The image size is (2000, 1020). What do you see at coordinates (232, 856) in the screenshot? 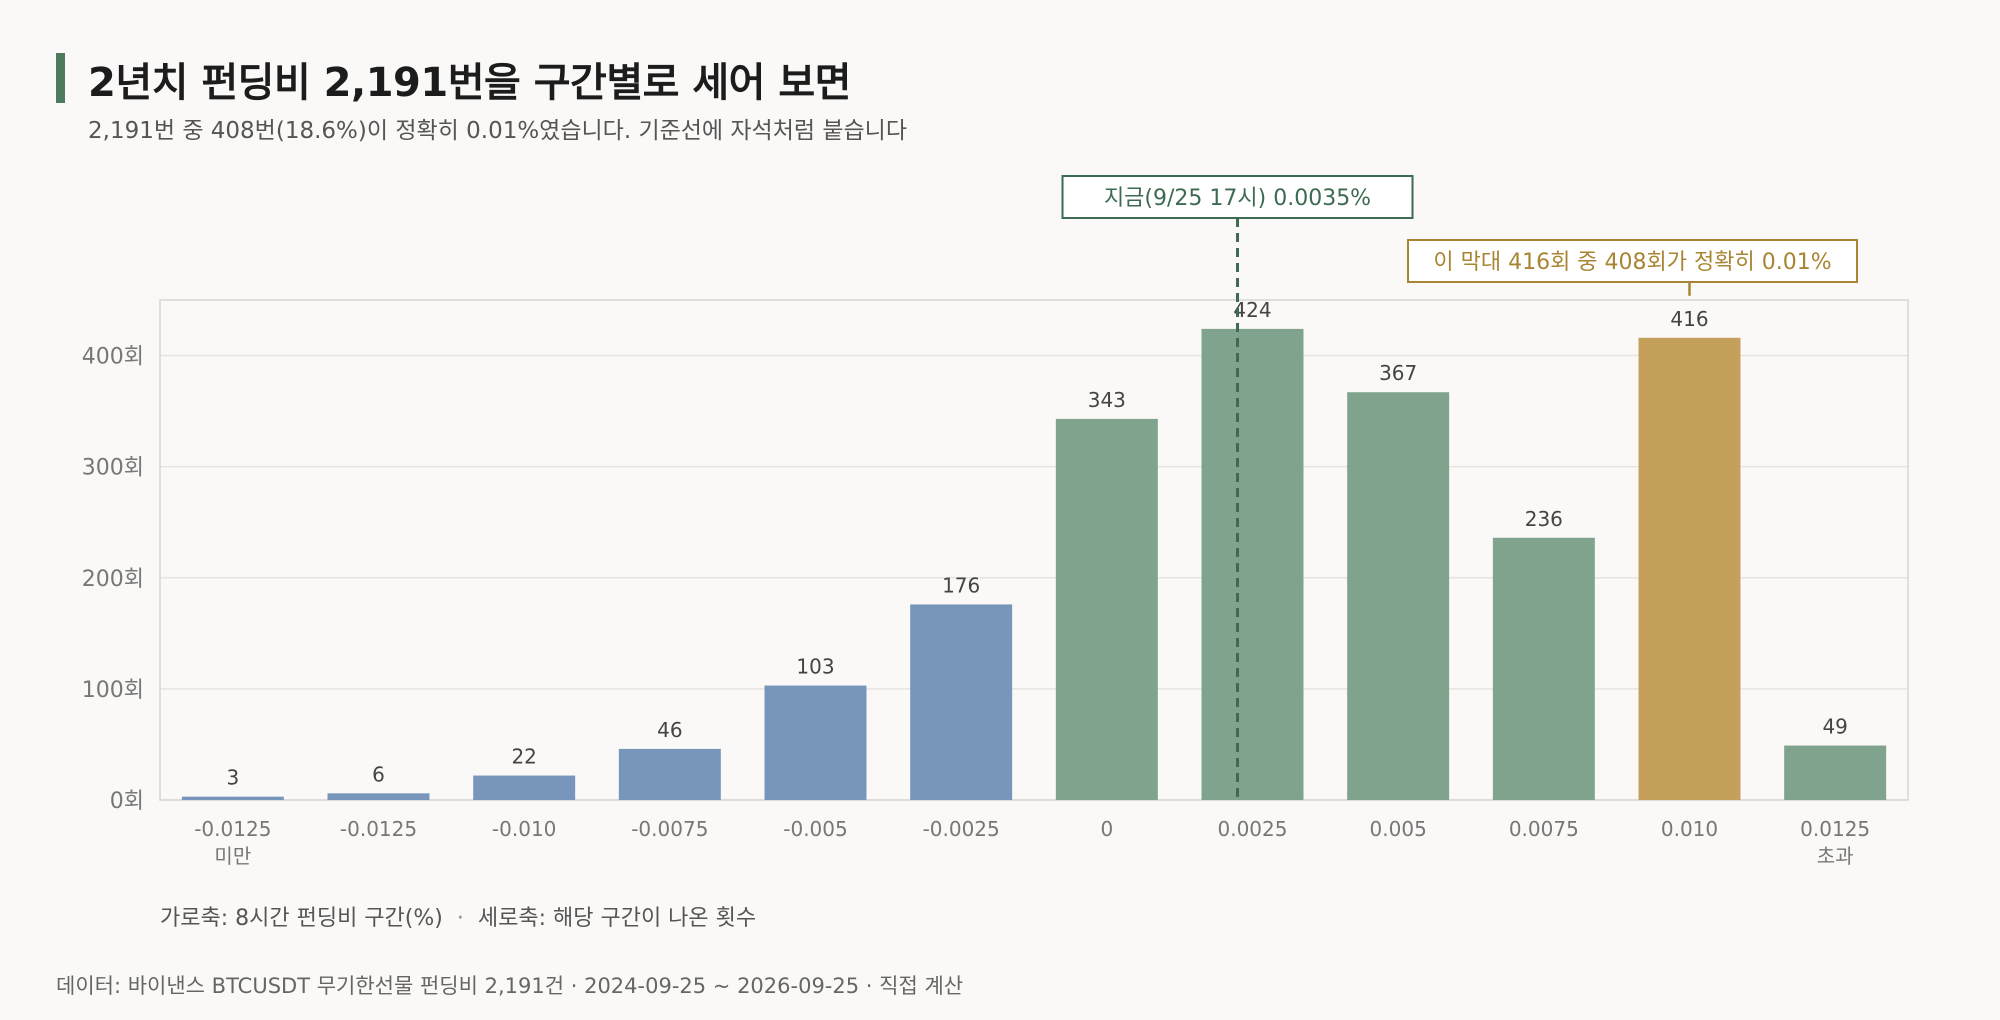
I see `x-tick-label: 미만` at bounding box center [232, 856].